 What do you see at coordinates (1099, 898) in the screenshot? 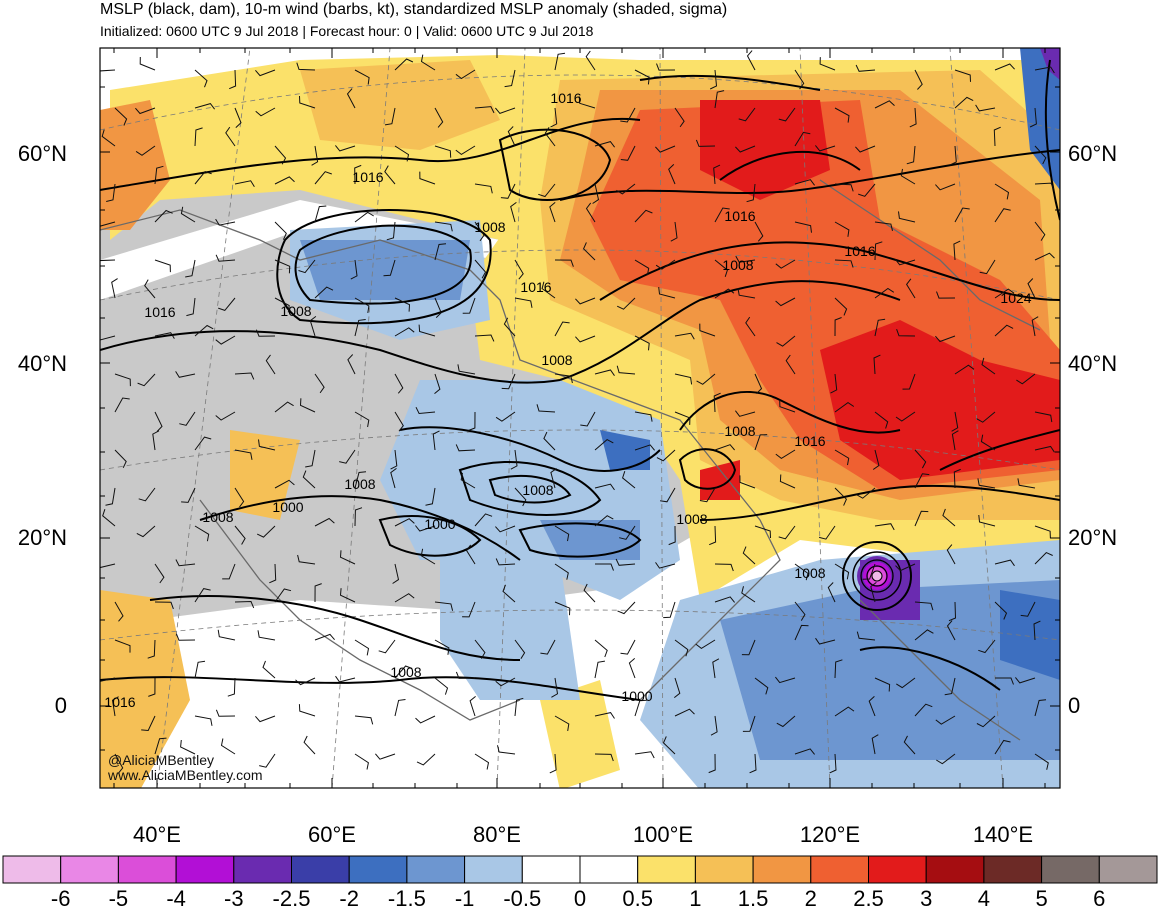
I see `colorbar-label: 6` at bounding box center [1099, 898].